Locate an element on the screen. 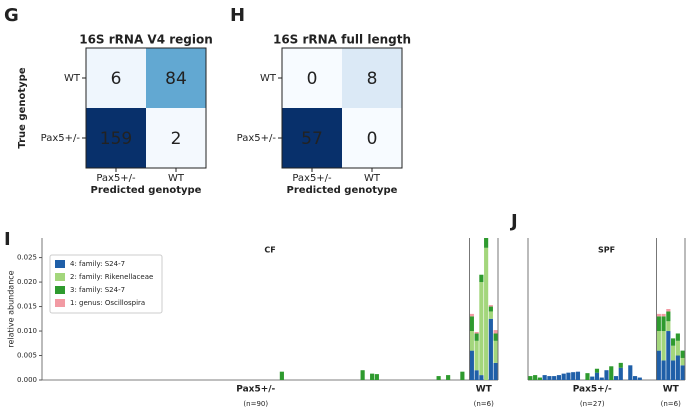  y-axis-label: True genotype is located at coordinates (22, 107).